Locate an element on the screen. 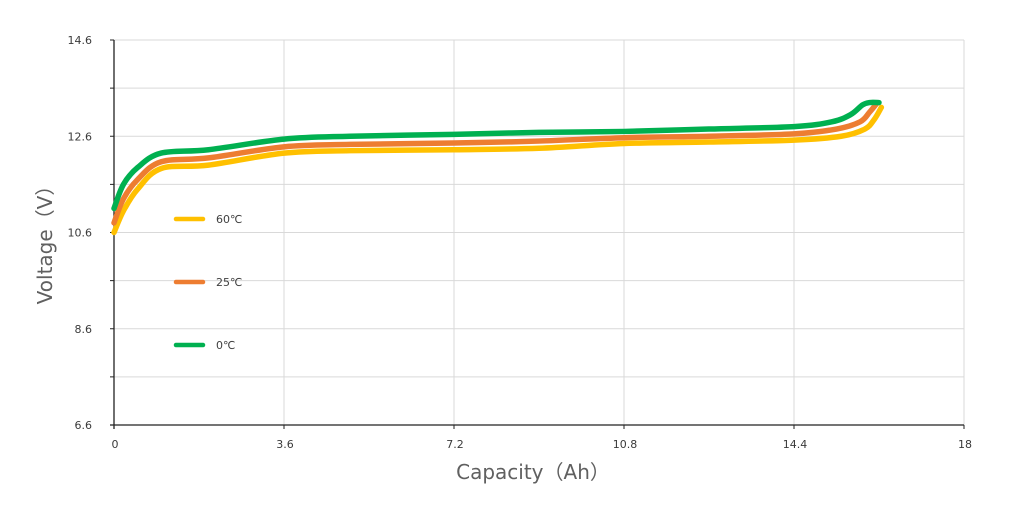 The height and width of the screenshot is (505, 1024). legend-label: 25℃ is located at coordinates (229, 282).